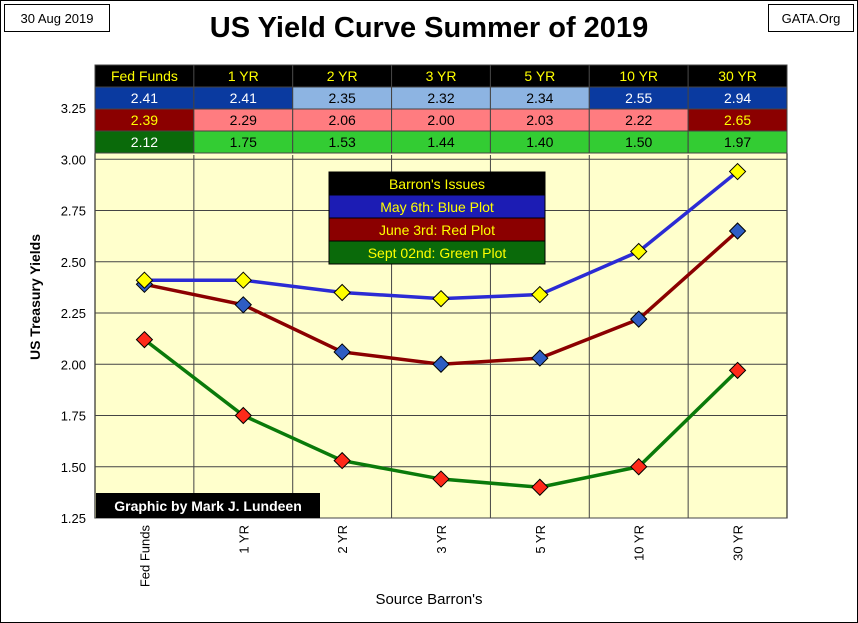 The image size is (858, 623). I want to click on legend-entry-box, so click(437, 252).